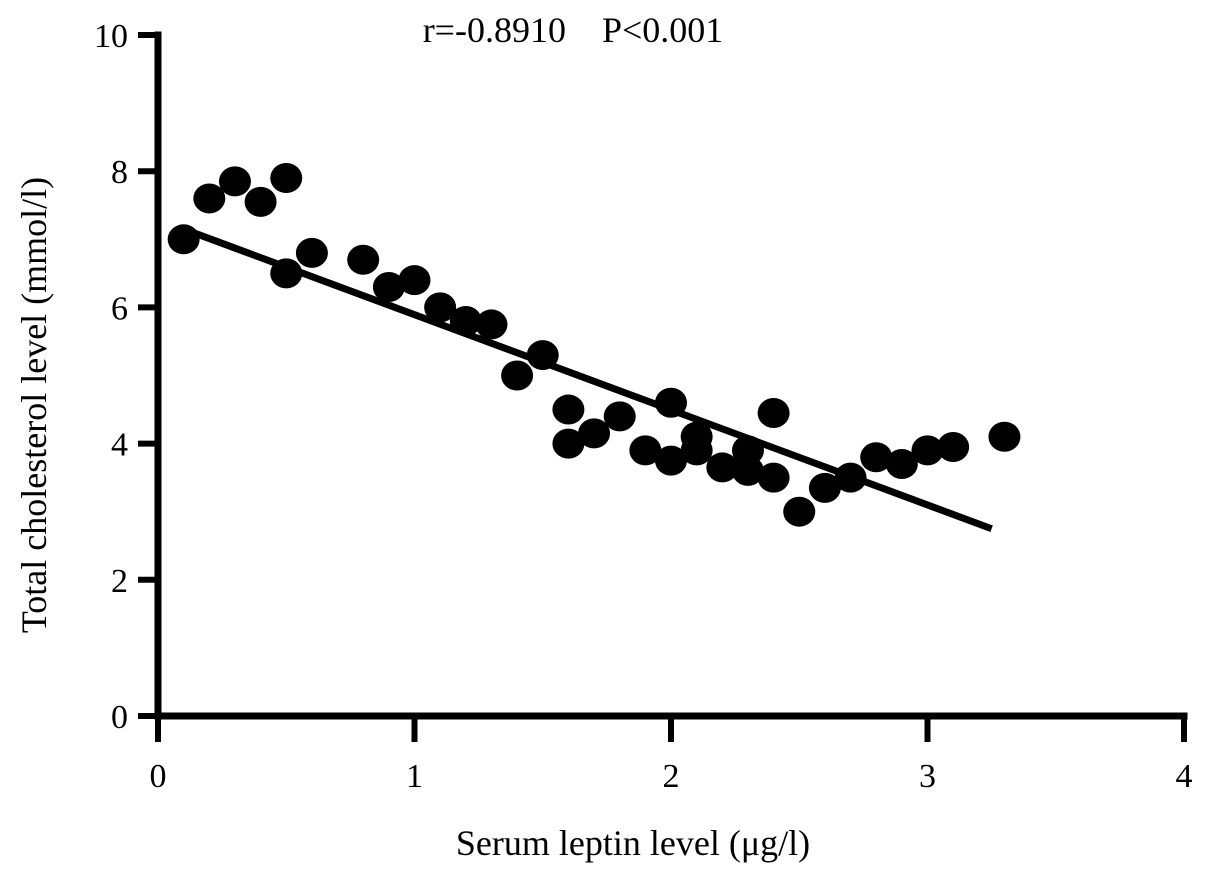  I want to click on x-tick-label: 0, so click(158, 776).